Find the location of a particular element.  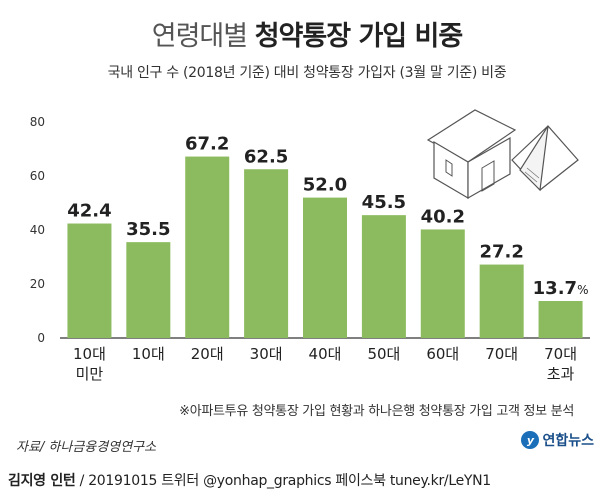

chart-title: 연령대별 청약통장 가입 비중 is located at coordinates (307, 33).